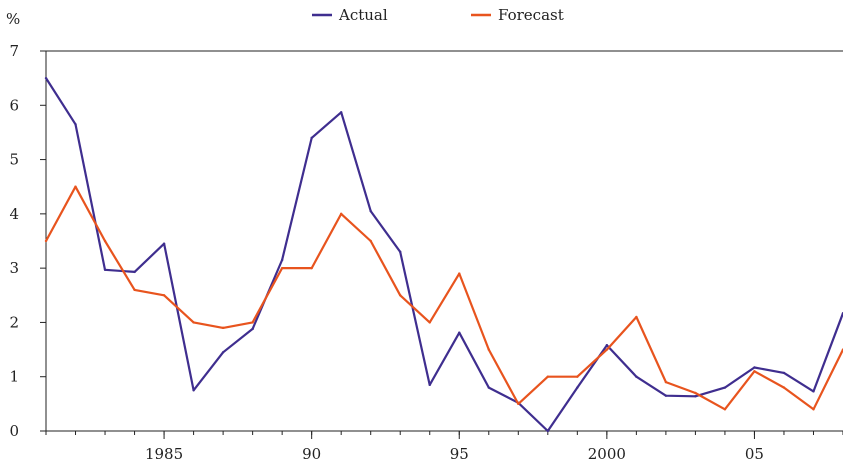  I want to click on x-tick-label: 90, so click(311, 454).